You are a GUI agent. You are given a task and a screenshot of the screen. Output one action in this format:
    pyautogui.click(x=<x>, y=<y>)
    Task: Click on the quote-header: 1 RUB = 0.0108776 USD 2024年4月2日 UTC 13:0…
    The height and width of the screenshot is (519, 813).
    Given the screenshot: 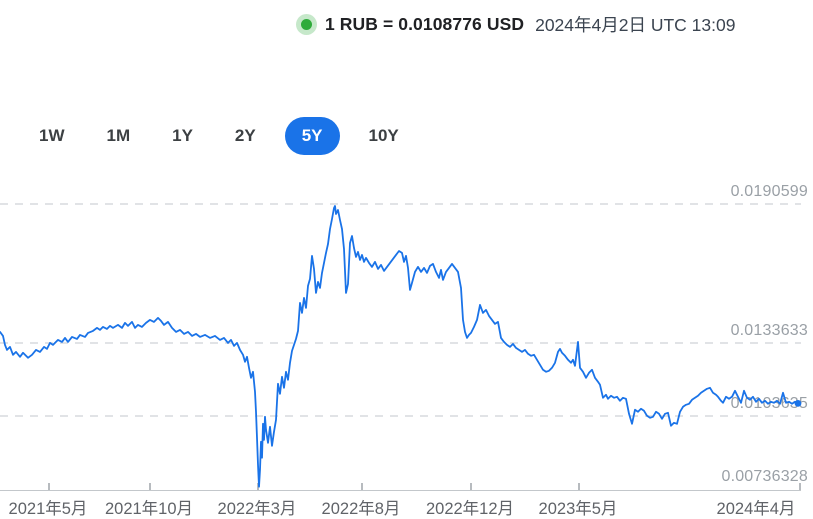 What is the action you would take?
    pyautogui.click(x=518, y=24)
    